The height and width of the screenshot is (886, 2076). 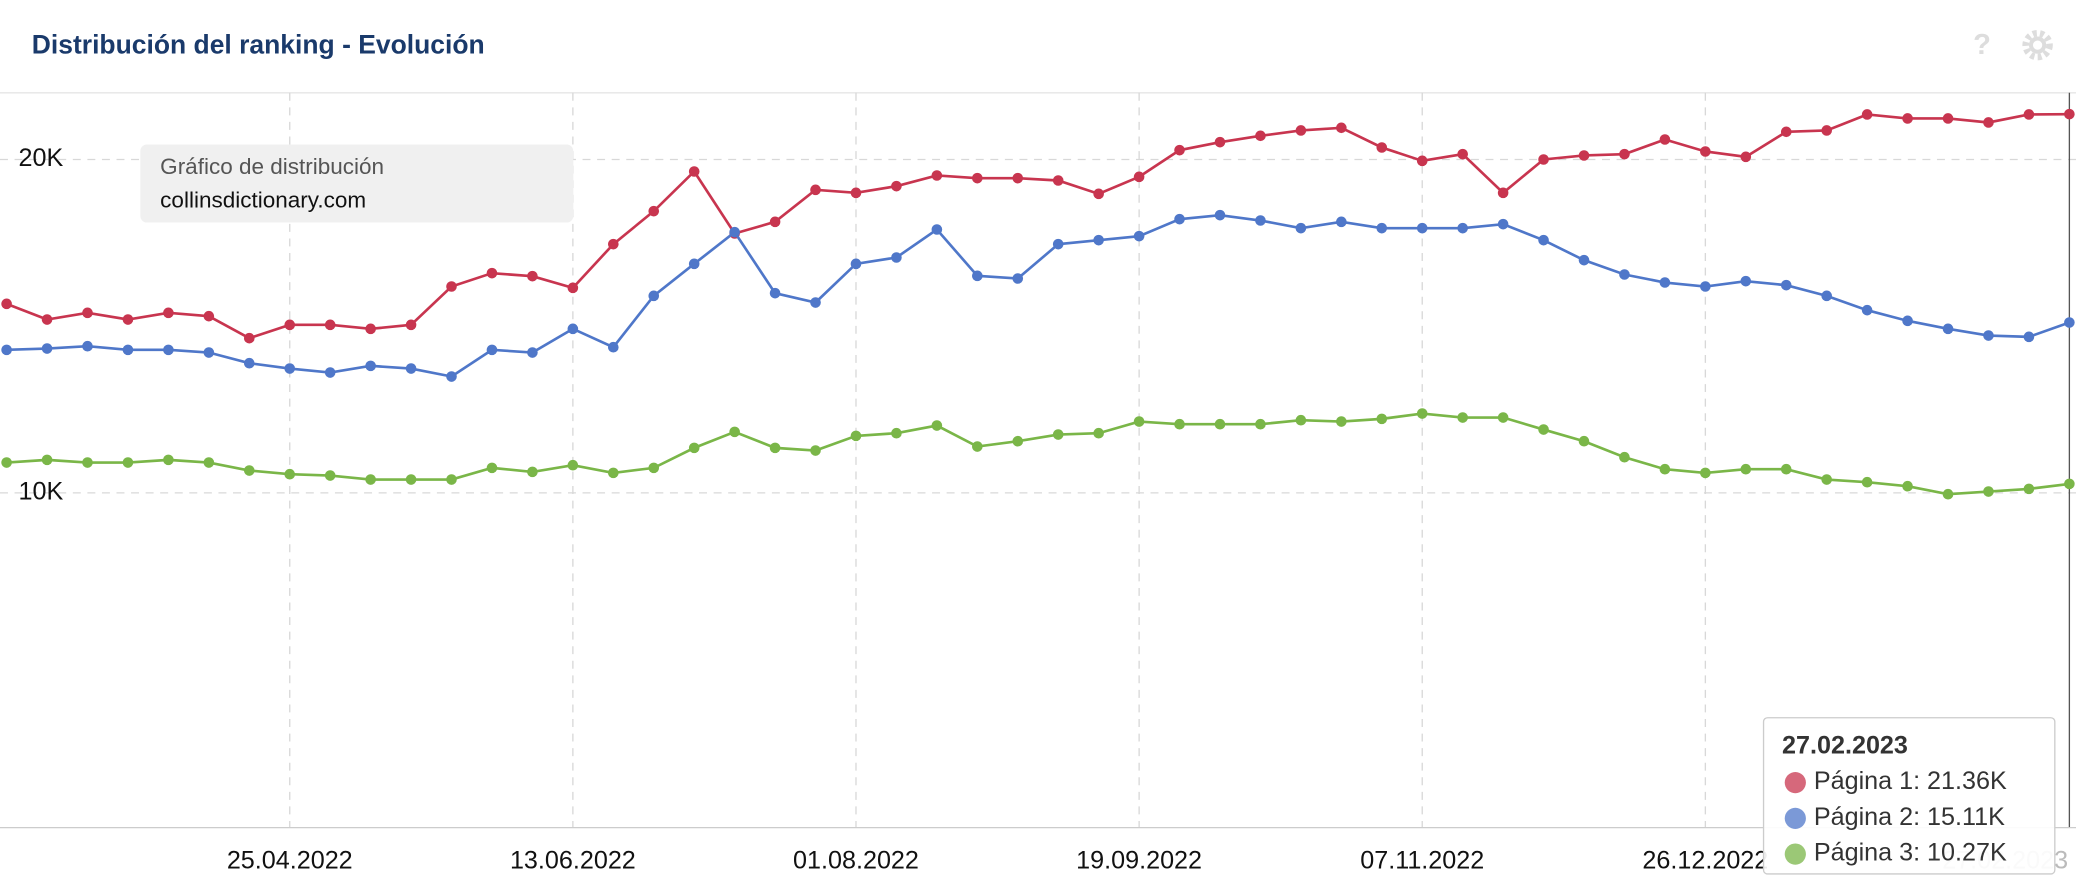 I want to click on annotation-title: Gráfico de distribución, so click(x=272, y=166).